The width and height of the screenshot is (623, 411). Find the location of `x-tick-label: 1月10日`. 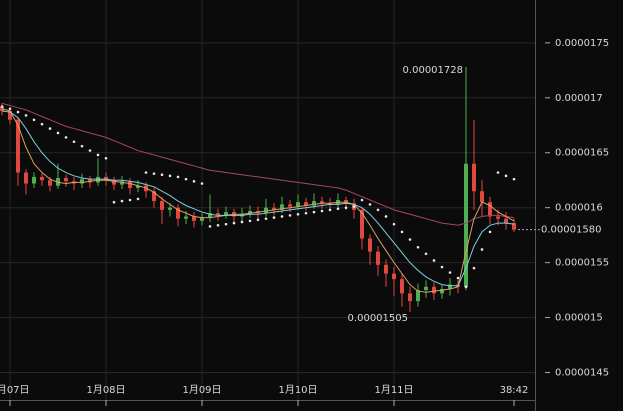

x-tick-label: 1月10日 is located at coordinates (297, 390).